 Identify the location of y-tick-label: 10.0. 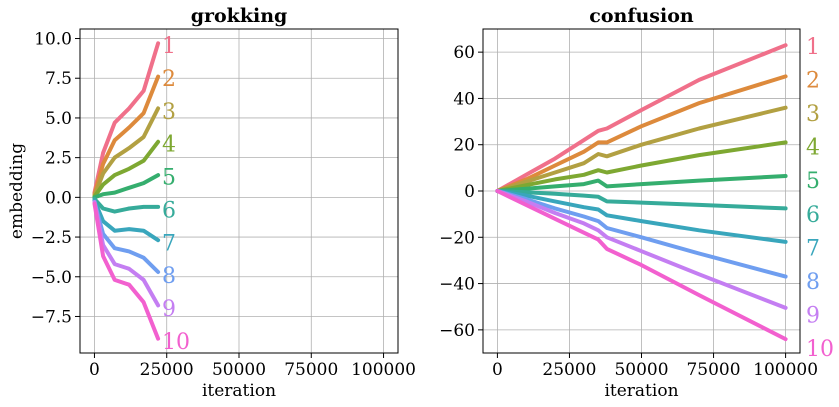
(53, 40).